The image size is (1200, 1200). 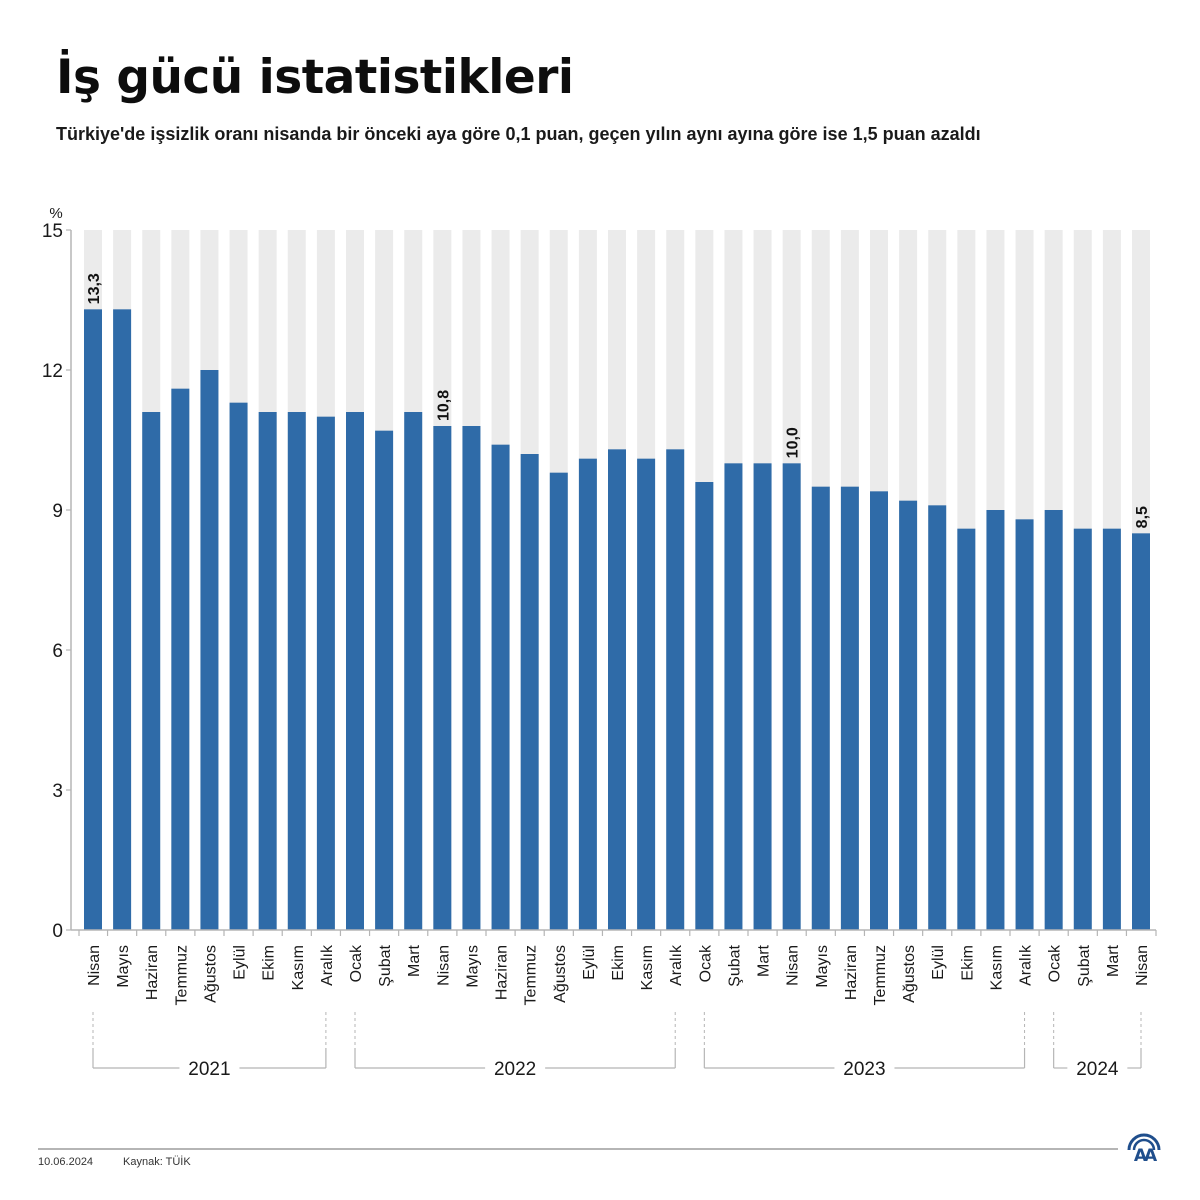 What do you see at coordinates (793, 442) in the screenshot?
I see `data-label: 10,0` at bounding box center [793, 442].